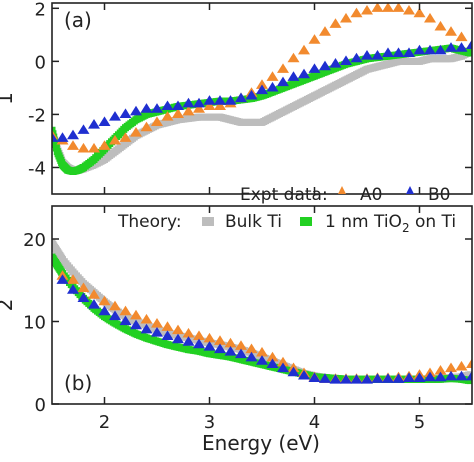 The width and height of the screenshot is (474, 462). What do you see at coordinates (78, 383) in the screenshot?
I see `panel-label-1: (b)` at bounding box center [78, 383].